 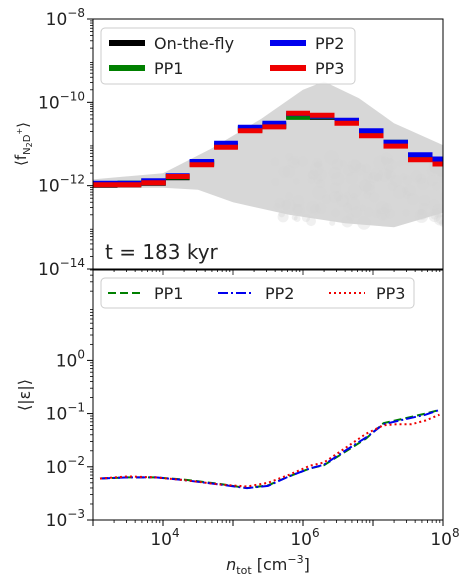 I want to click on x-tick-label: 104, so click(x=164, y=538).